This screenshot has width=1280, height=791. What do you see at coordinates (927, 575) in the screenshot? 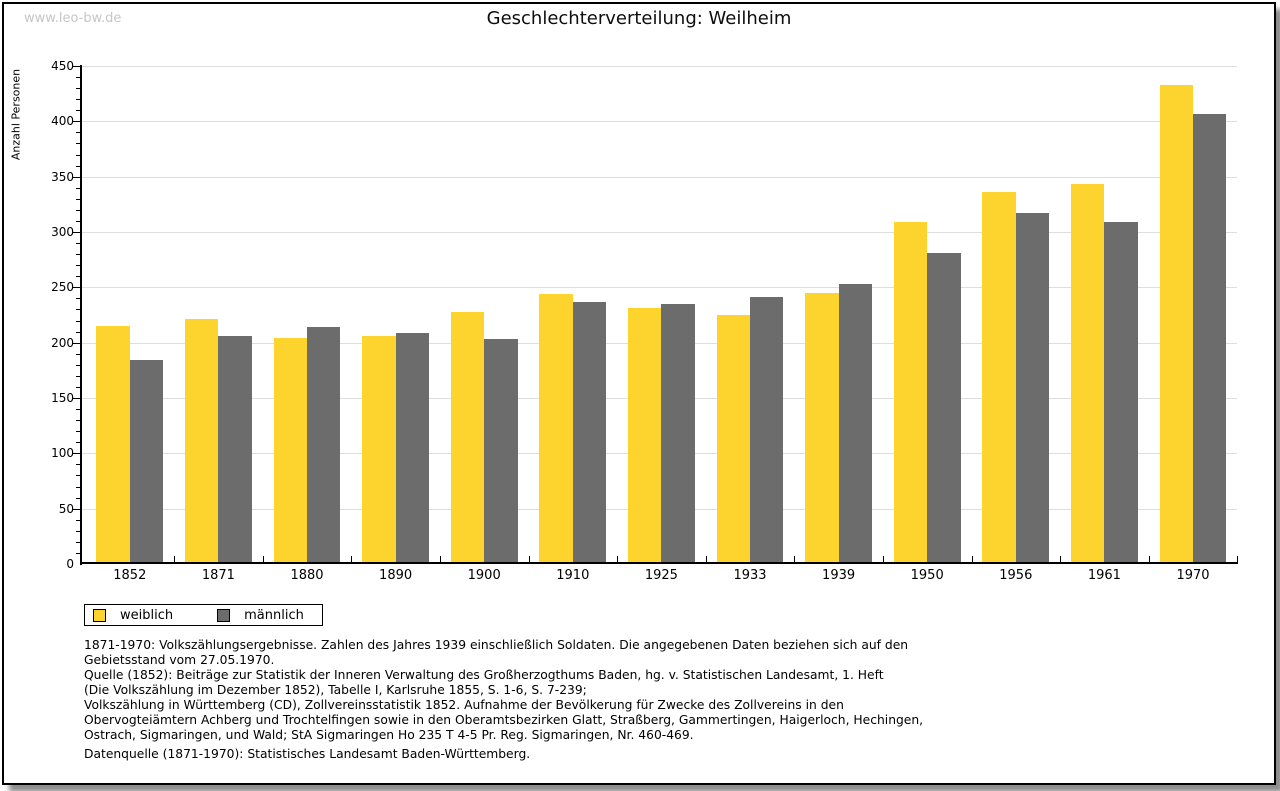
I see `x-axis-category-label: 1950` at bounding box center [927, 575].